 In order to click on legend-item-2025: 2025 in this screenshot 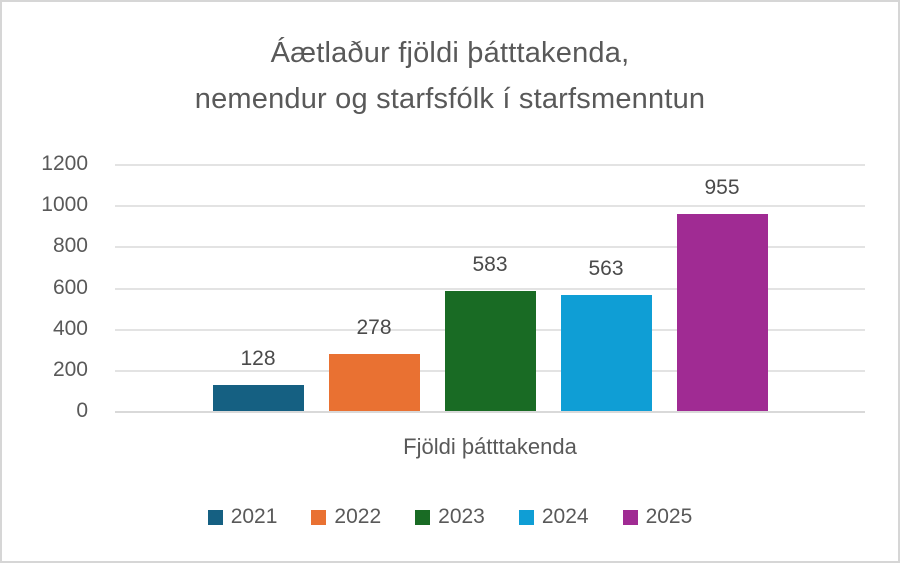, I will do `click(657, 517)`.